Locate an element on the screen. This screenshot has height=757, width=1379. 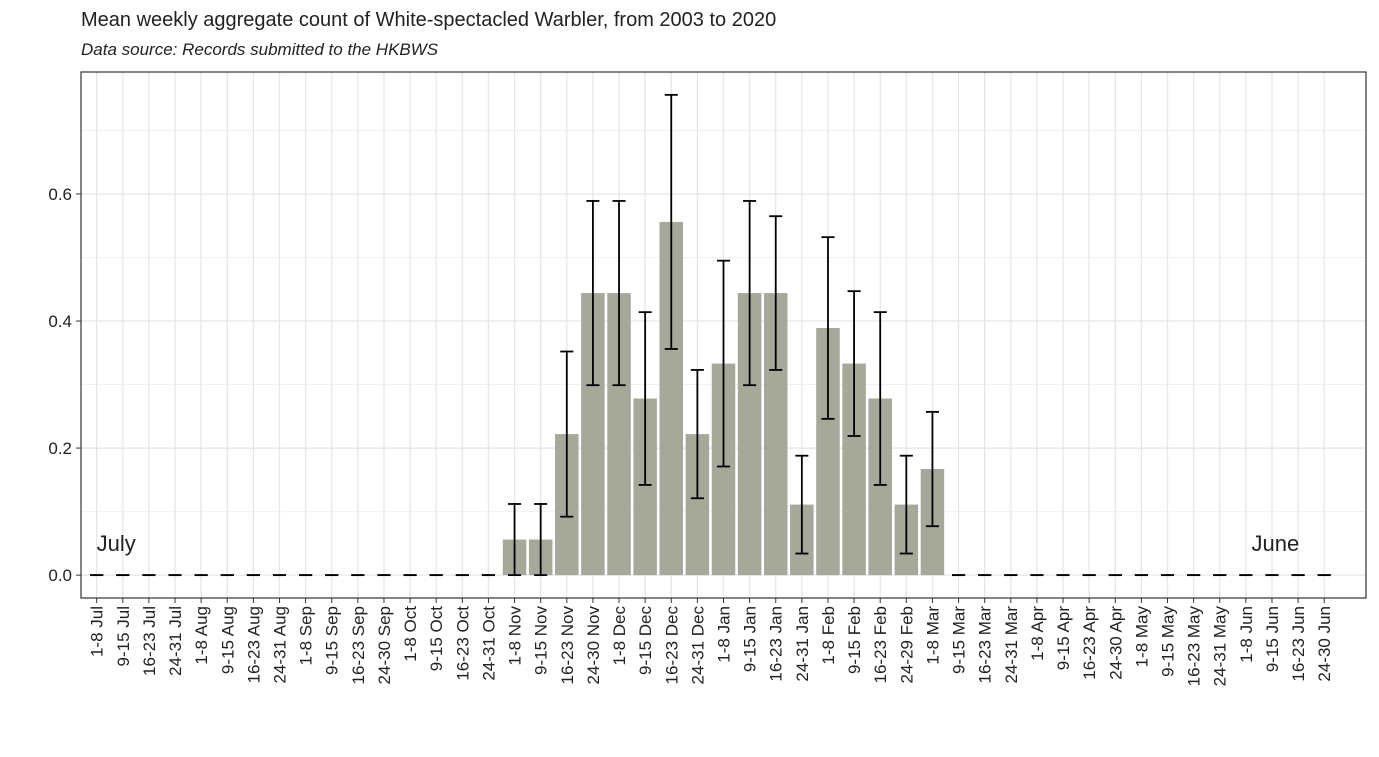
annotation: July is located at coordinates (116, 543).